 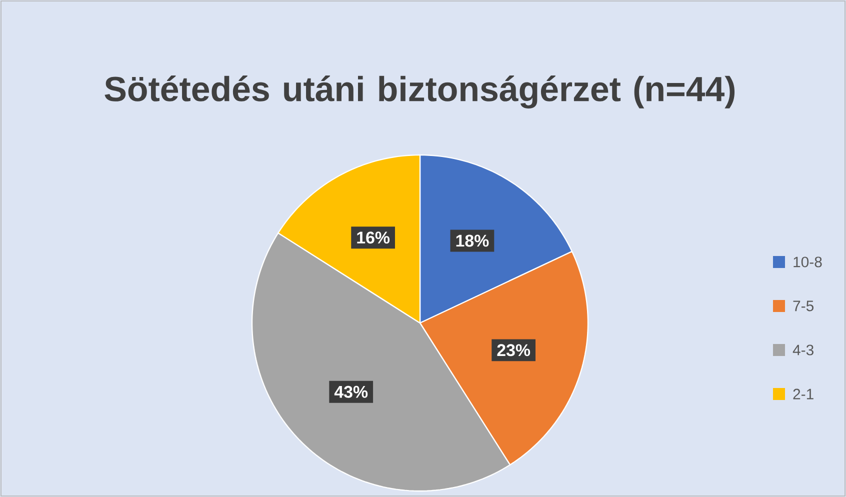 I want to click on legend-label: 2-1, so click(x=803, y=394).